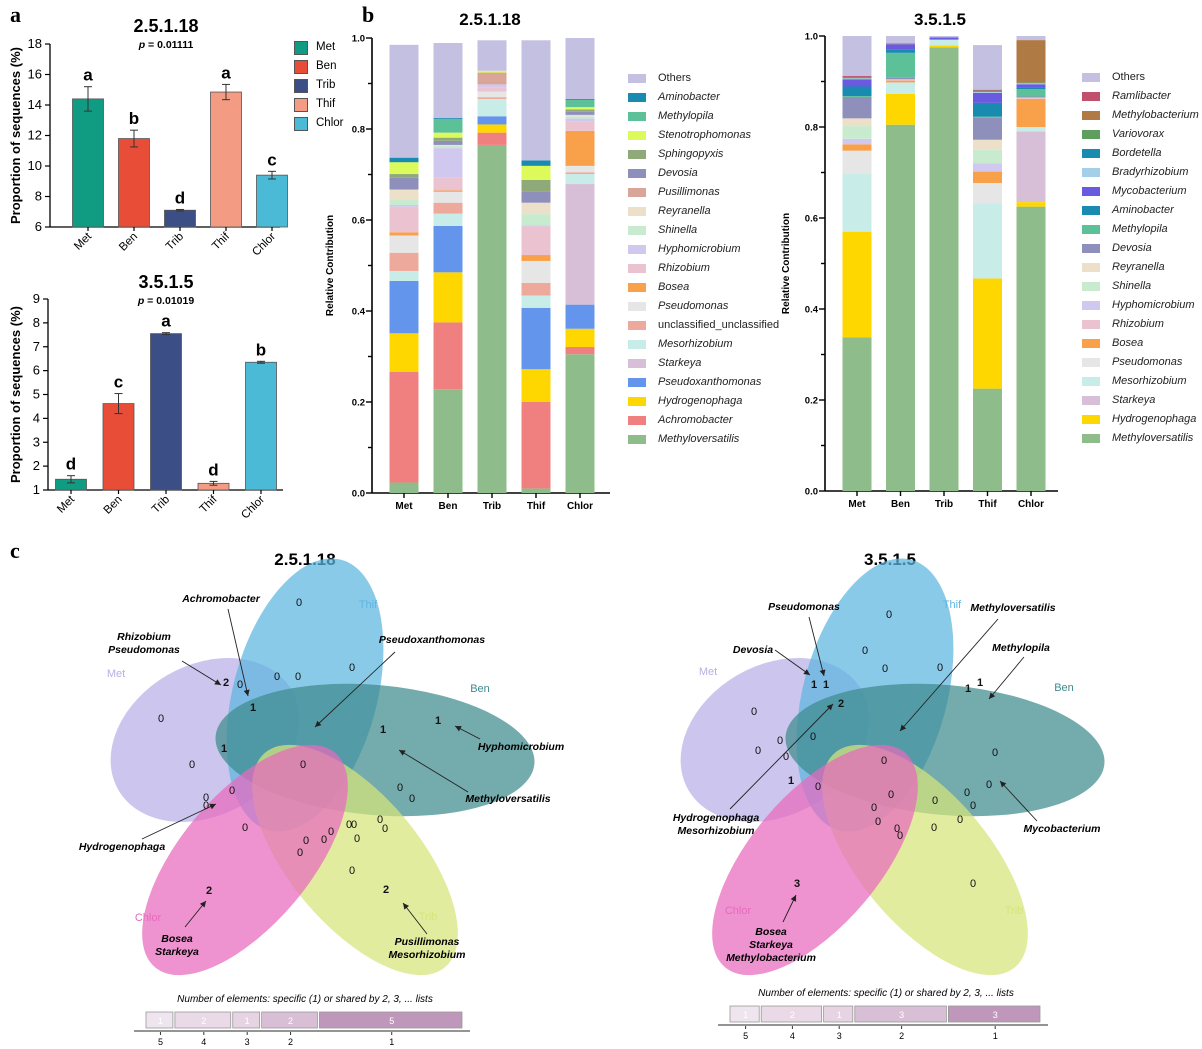  Describe the element at coordinates (448, 139) in the screenshot. I see `segment-sphingopyxis` at that location.